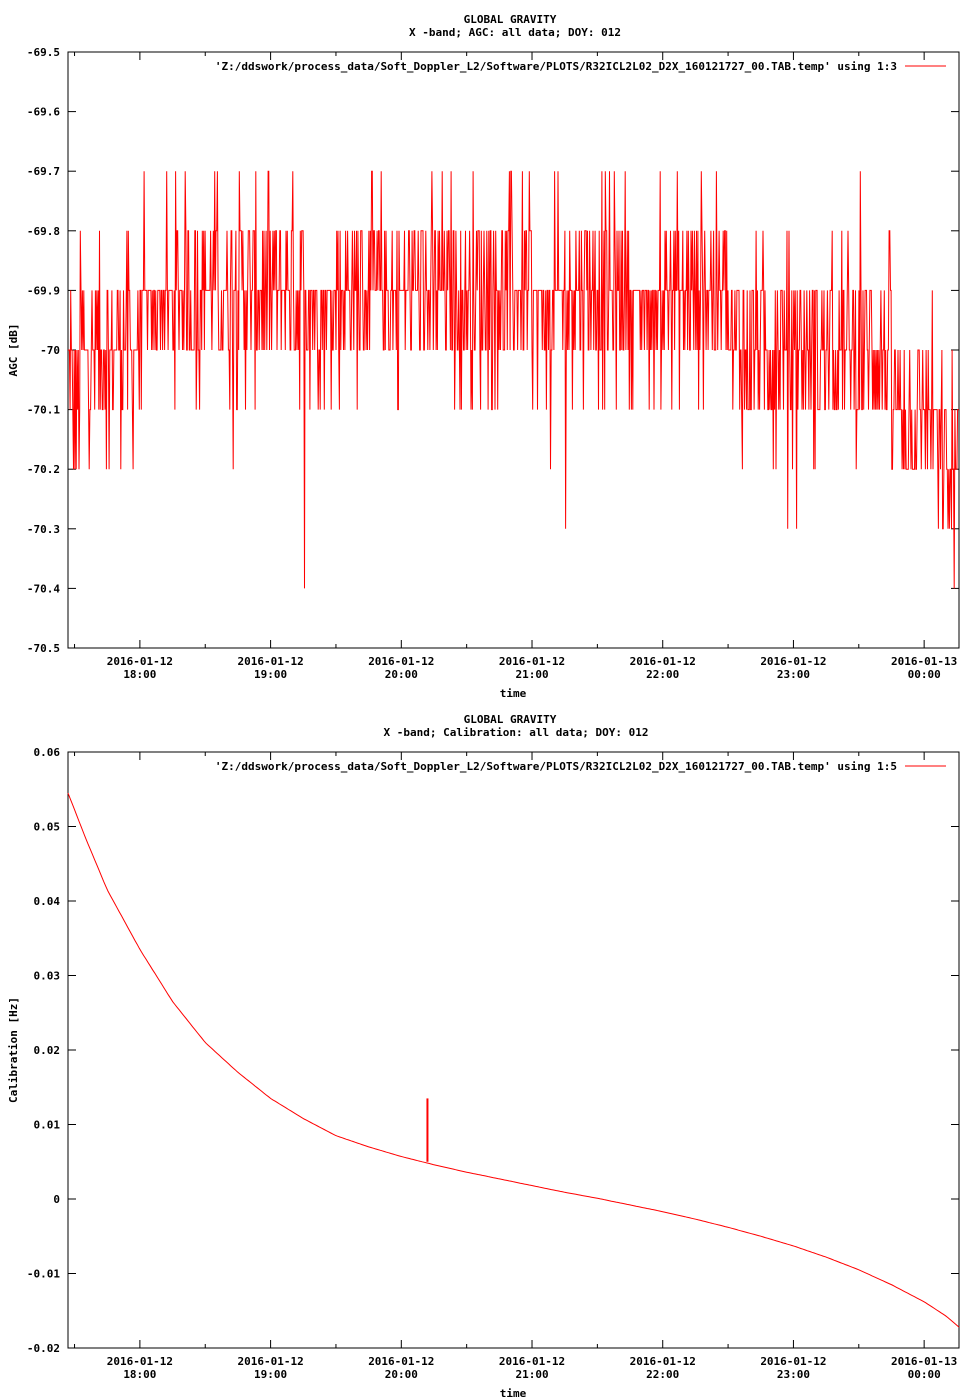  Describe the element at coordinates (43, 290) in the screenshot. I see `y-tick-label: -69.9` at that location.